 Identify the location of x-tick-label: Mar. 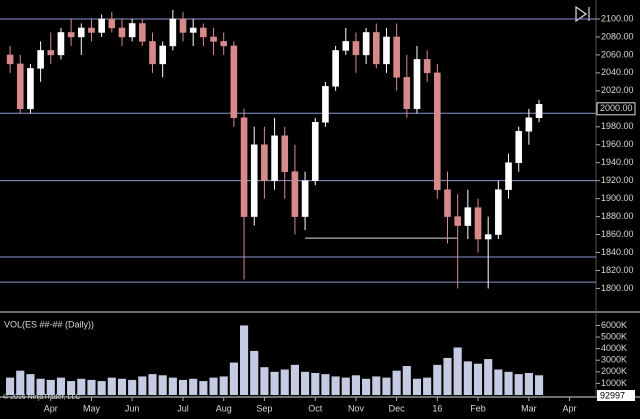
(529, 408).